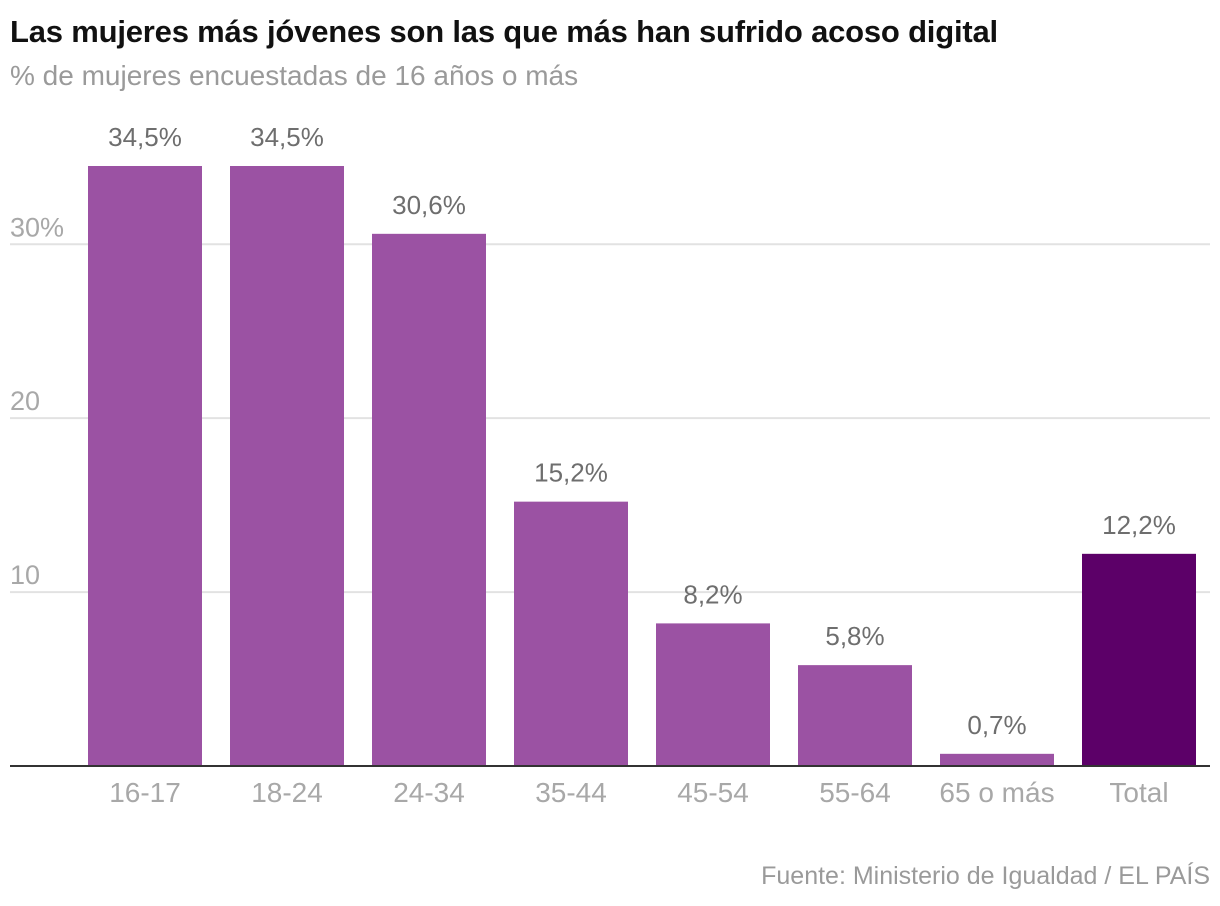 This screenshot has height=906, width=1220. Describe the element at coordinates (1139, 659) in the screenshot. I see `bar-Total` at that location.